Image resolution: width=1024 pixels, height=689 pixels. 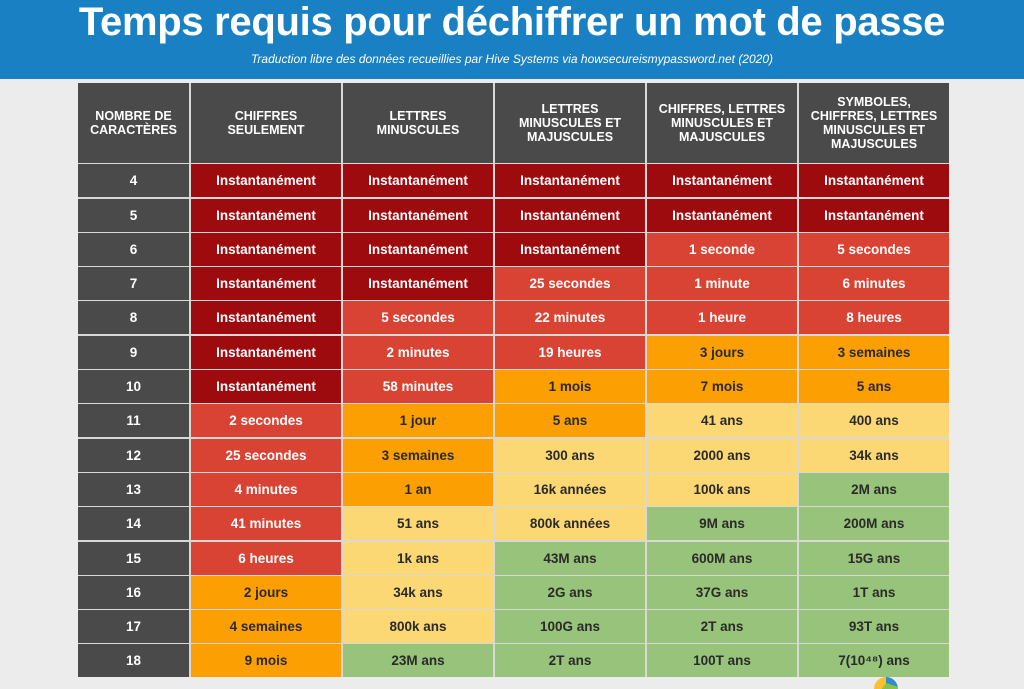 I want to click on table-cell: 16k années, so click(x=570, y=489).